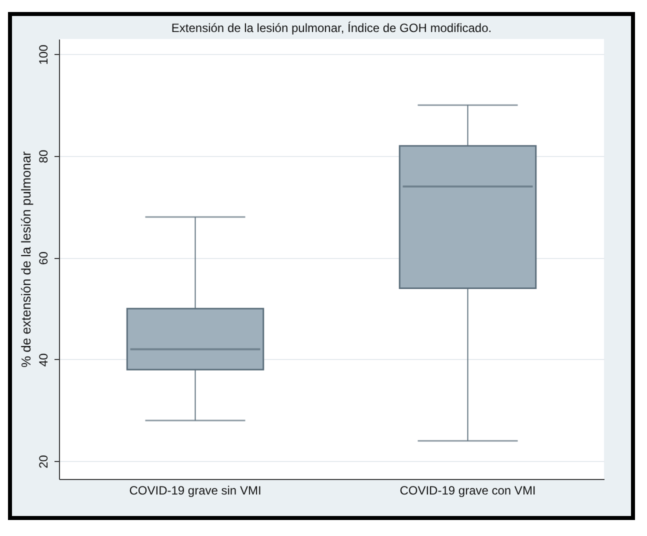 The image size is (647, 536). I want to click on x-tick-label: COVID-19 grave sin VMI, so click(195, 491).